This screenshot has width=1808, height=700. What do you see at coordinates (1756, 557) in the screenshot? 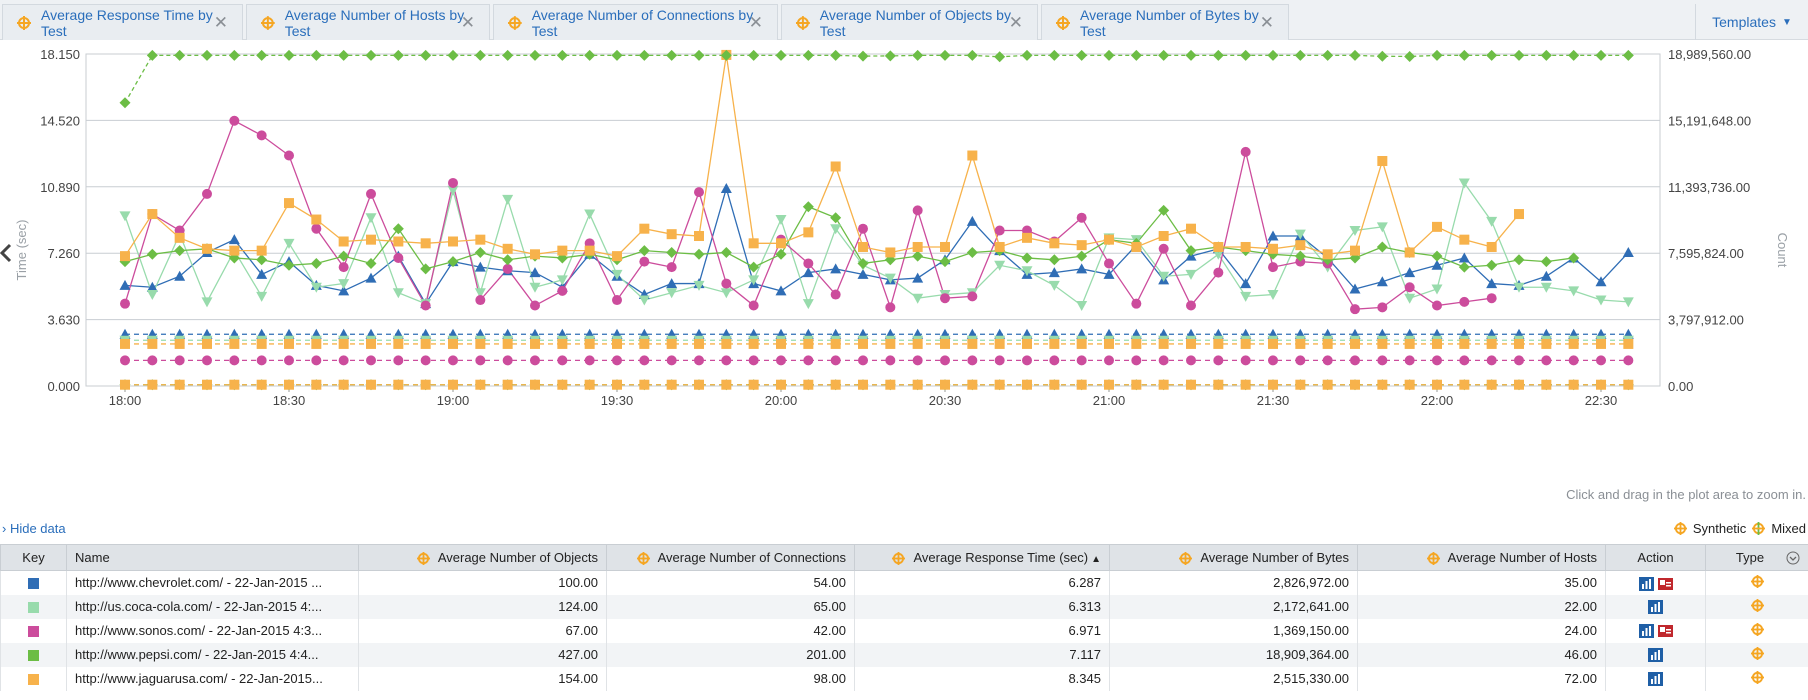
I see `column-header-type: Type` at bounding box center [1756, 557].